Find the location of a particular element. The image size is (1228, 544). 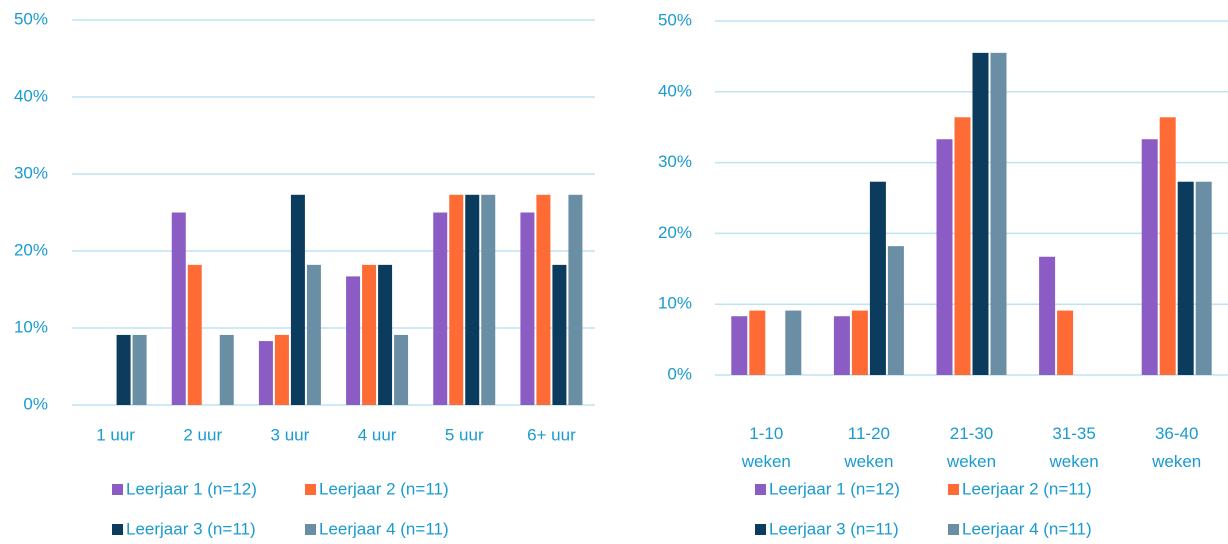

x-tick-label: 1 uur is located at coordinates (115, 434).